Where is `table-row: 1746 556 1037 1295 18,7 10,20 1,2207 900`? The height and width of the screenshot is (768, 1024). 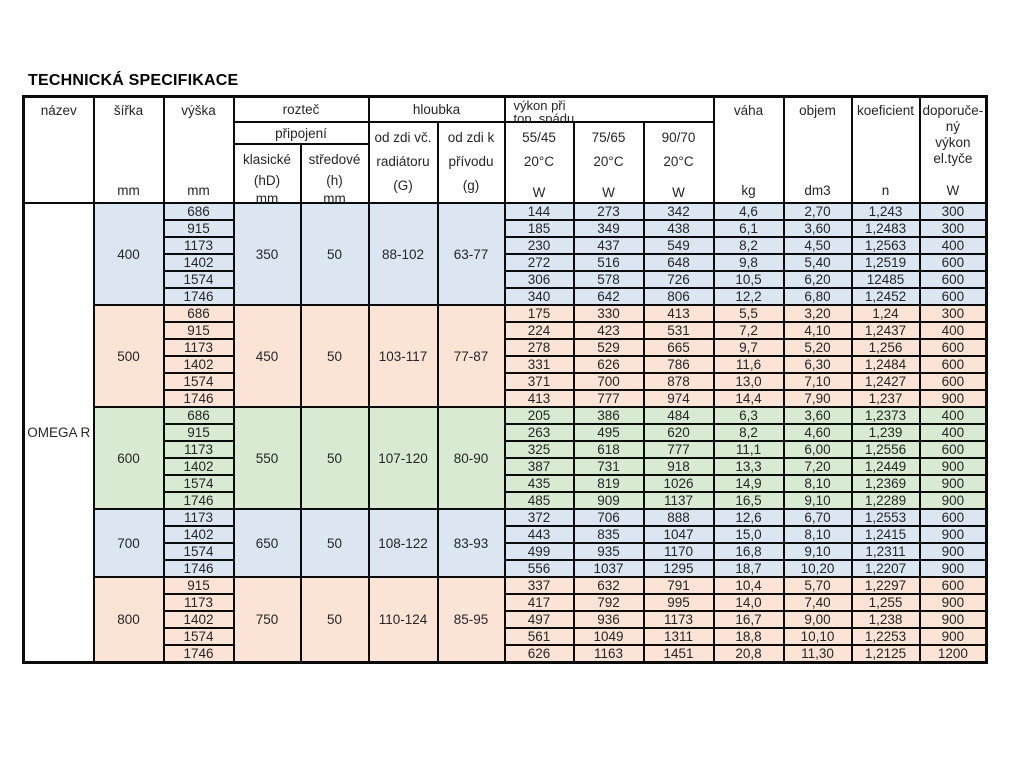 table-row: 1746 556 1037 1295 18,7 10,20 1,2207 900 is located at coordinates (506, 568).